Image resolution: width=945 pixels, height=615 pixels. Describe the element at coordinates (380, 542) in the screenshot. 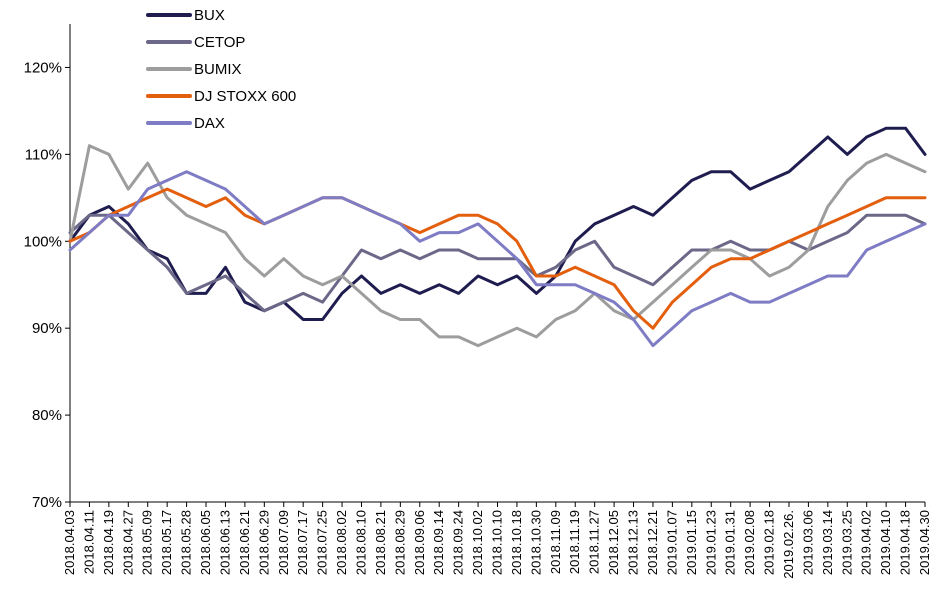

I see `x-tick-label: 2018.08.21` at that location.